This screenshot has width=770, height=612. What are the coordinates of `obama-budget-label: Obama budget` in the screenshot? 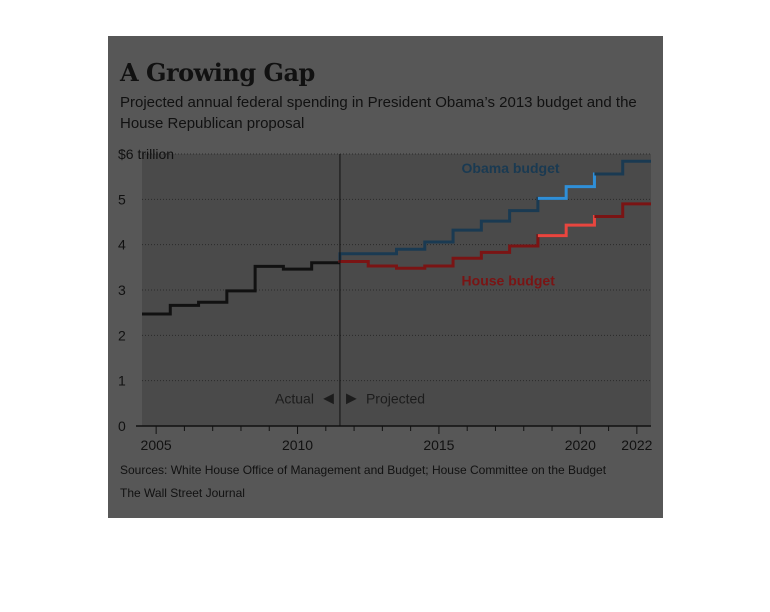 It's located at (511, 168).